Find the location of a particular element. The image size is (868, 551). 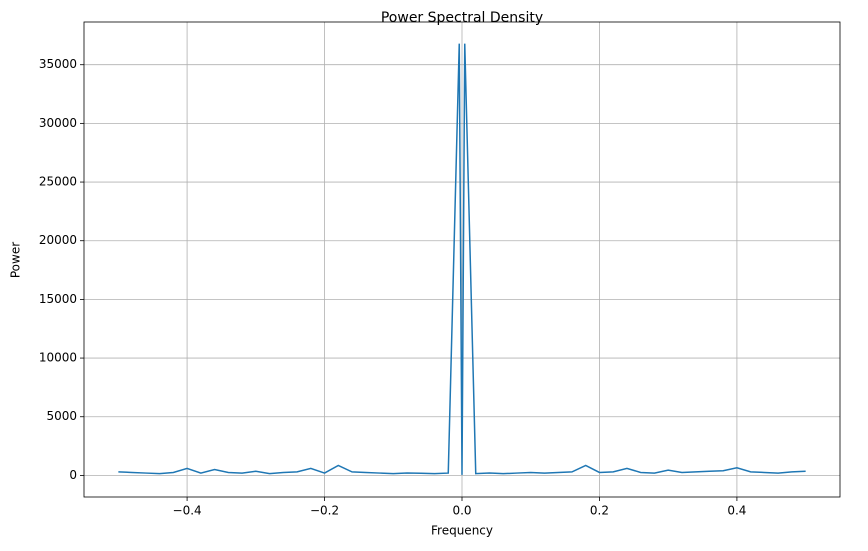

y-tick-label: 10000 is located at coordinates (58, 358).